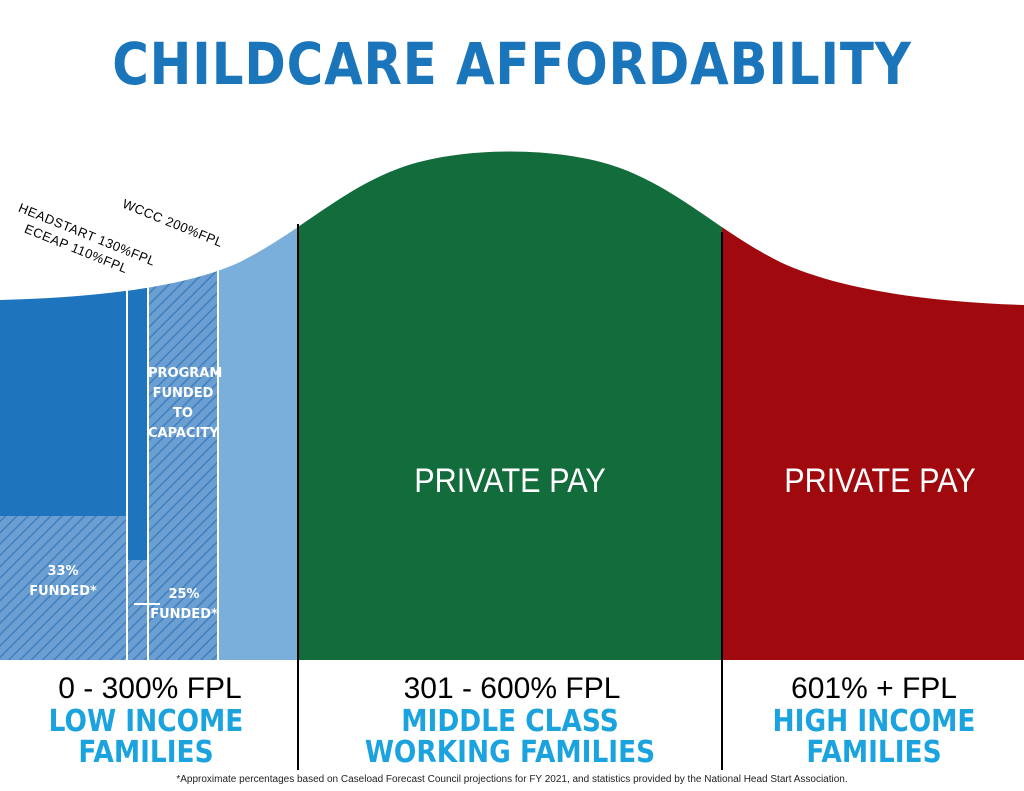 The image size is (1024, 791). What do you see at coordinates (183, 393) in the screenshot?
I see `program-funded-line-2: FUNDED` at bounding box center [183, 393].